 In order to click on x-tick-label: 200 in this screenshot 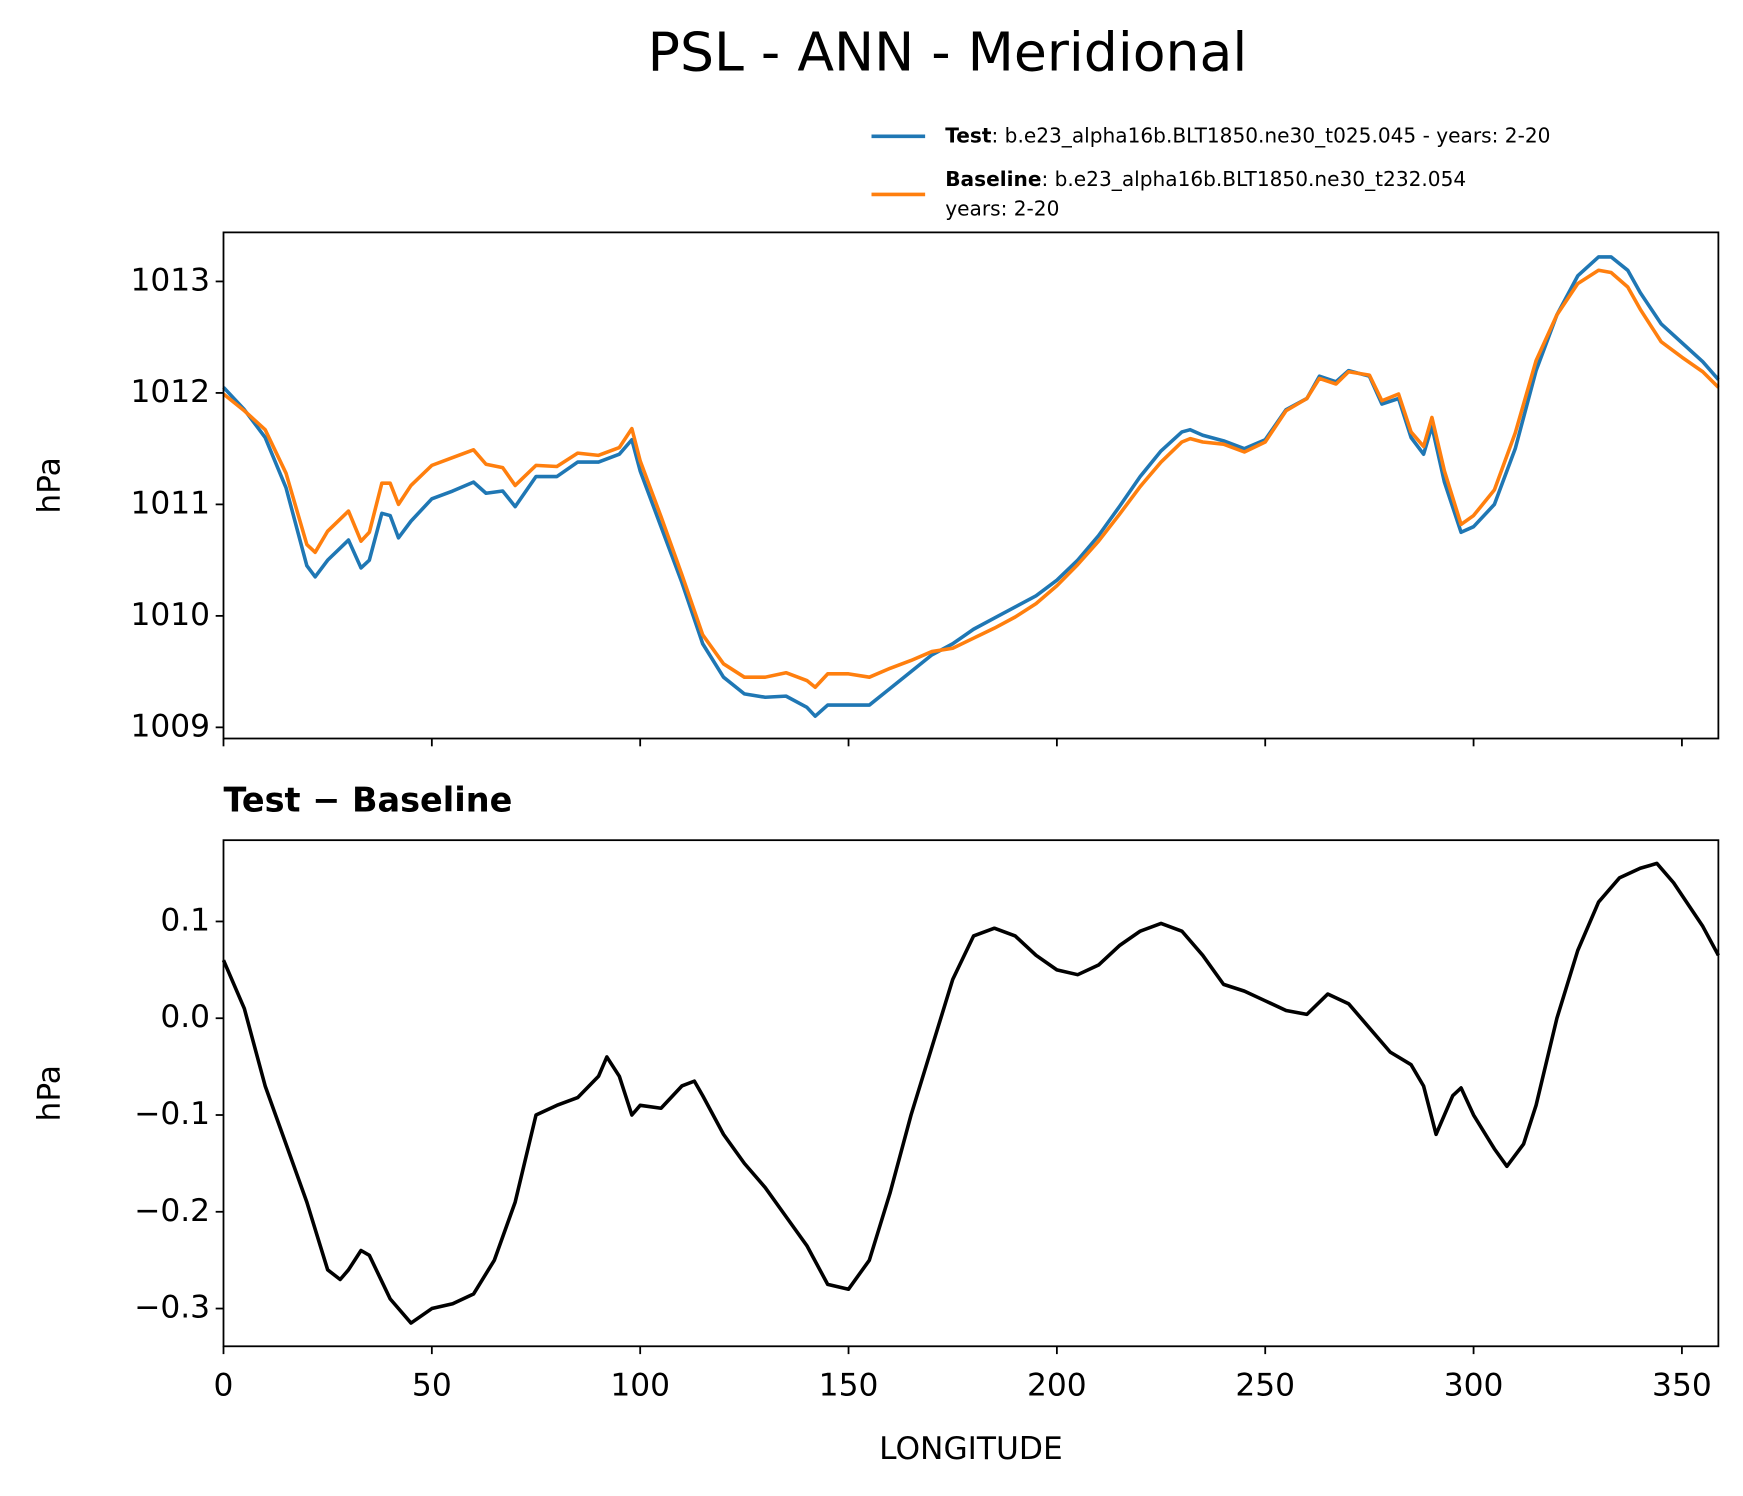, I will do `click(1057, 1386)`.